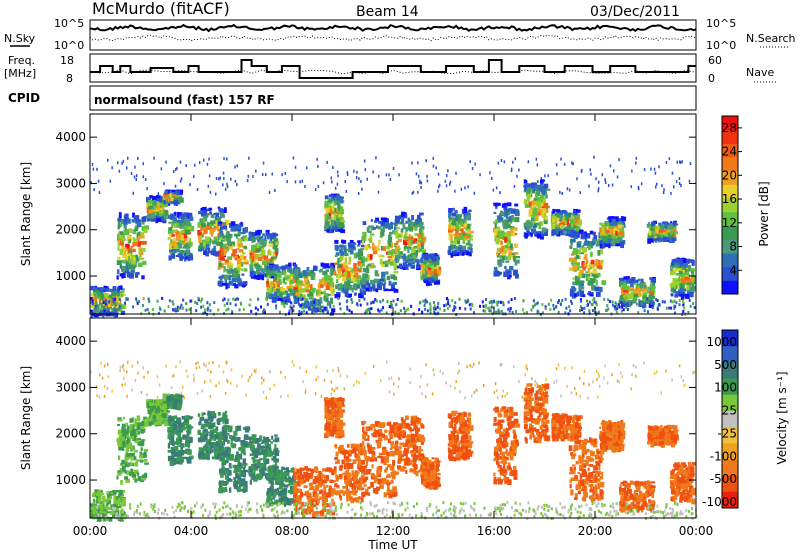 This screenshot has width=800, height=554. I want to click on colorbar-tick-label: 20, so click(729, 175).